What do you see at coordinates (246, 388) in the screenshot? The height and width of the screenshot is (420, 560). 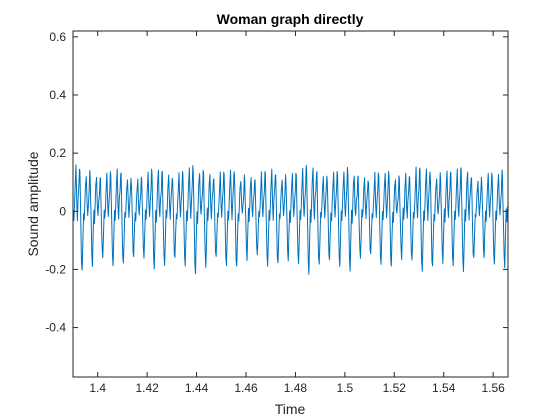 I see `x-tick-label: 1.46` at bounding box center [246, 388].